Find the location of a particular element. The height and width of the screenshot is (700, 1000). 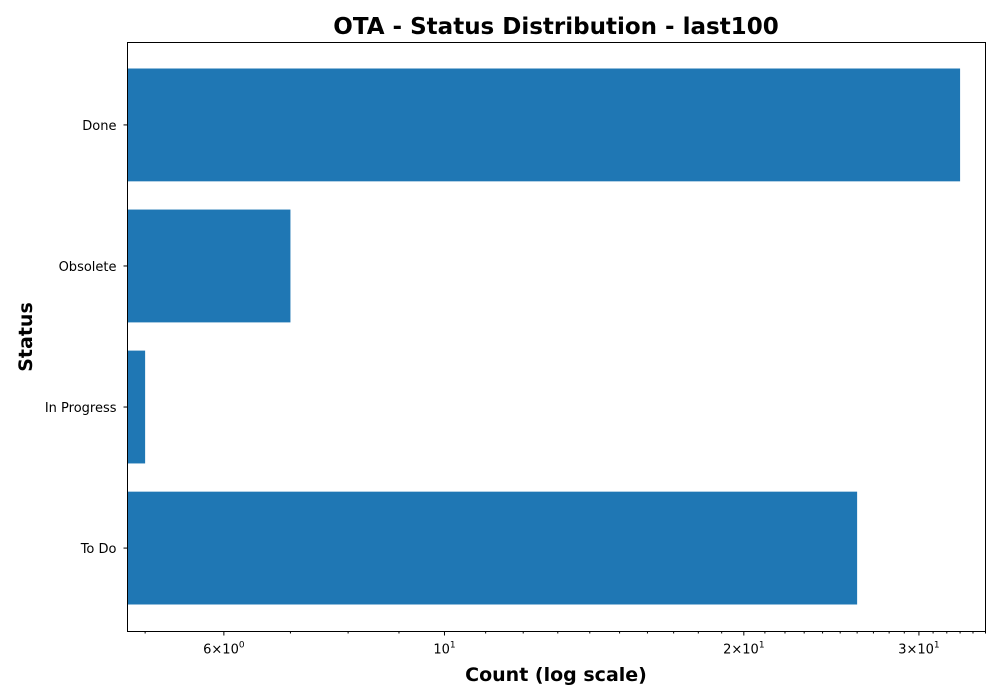

bar-to-do is located at coordinates (492, 548).